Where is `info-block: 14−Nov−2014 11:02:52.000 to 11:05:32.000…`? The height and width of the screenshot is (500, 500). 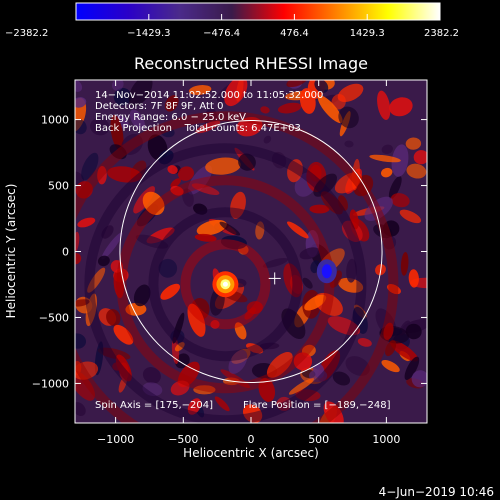 info-block: 14−Nov−2014 11:02:52.000 to 11:05:32.000… is located at coordinates (209, 112).